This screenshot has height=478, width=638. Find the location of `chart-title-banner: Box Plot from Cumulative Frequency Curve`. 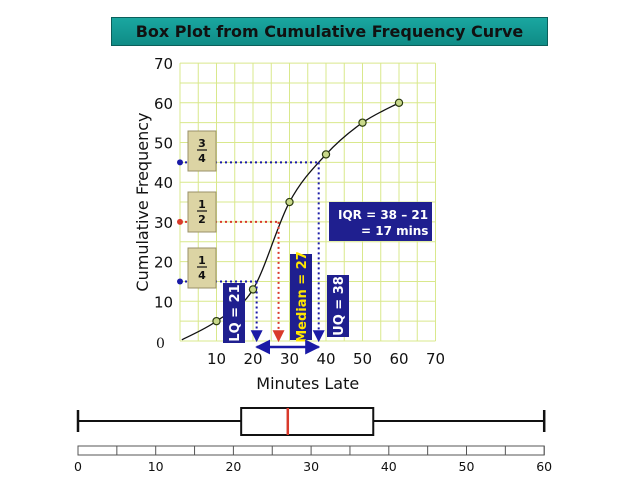

chart-title-banner: Box Plot from Cumulative Frequency Curve is located at coordinates (329, 31).